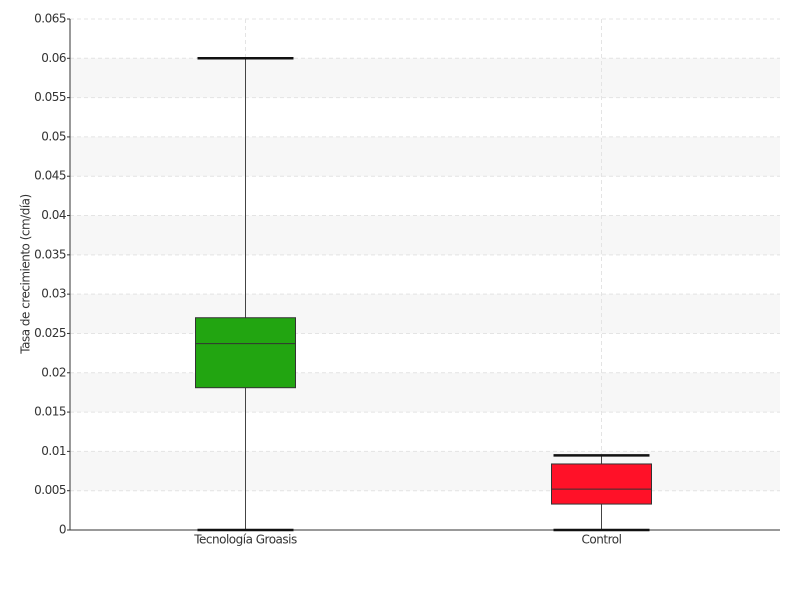 Image resolution: width=800 pixels, height=600 pixels. Describe the element at coordinates (602, 540) in the screenshot. I see `x-tick-label: Control` at that location.